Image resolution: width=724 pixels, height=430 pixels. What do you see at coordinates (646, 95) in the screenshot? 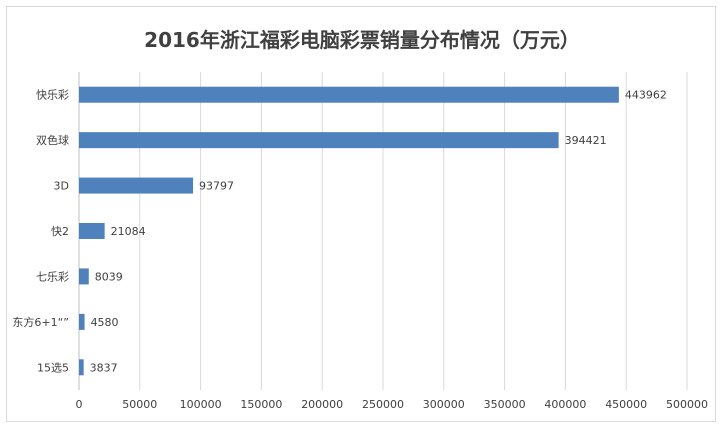
I see `data-label: 443962` at bounding box center [646, 95].